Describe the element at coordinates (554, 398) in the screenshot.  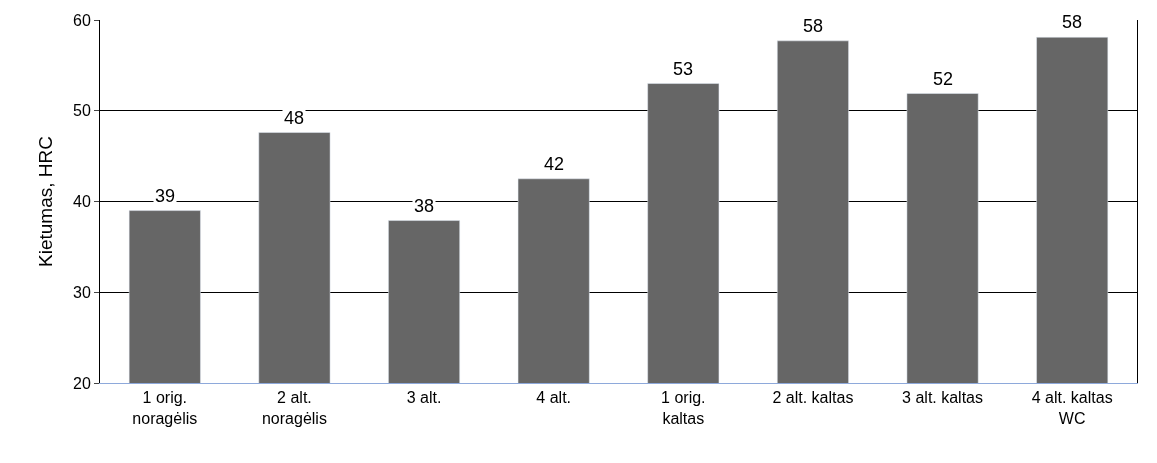
I see `x-tick-label: 4 alt.` at that location.